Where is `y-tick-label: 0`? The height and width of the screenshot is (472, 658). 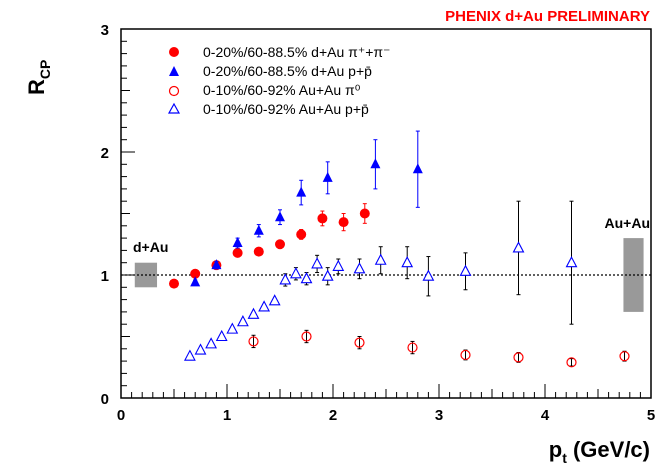
y-tick-label: 0 is located at coordinates (105, 399).